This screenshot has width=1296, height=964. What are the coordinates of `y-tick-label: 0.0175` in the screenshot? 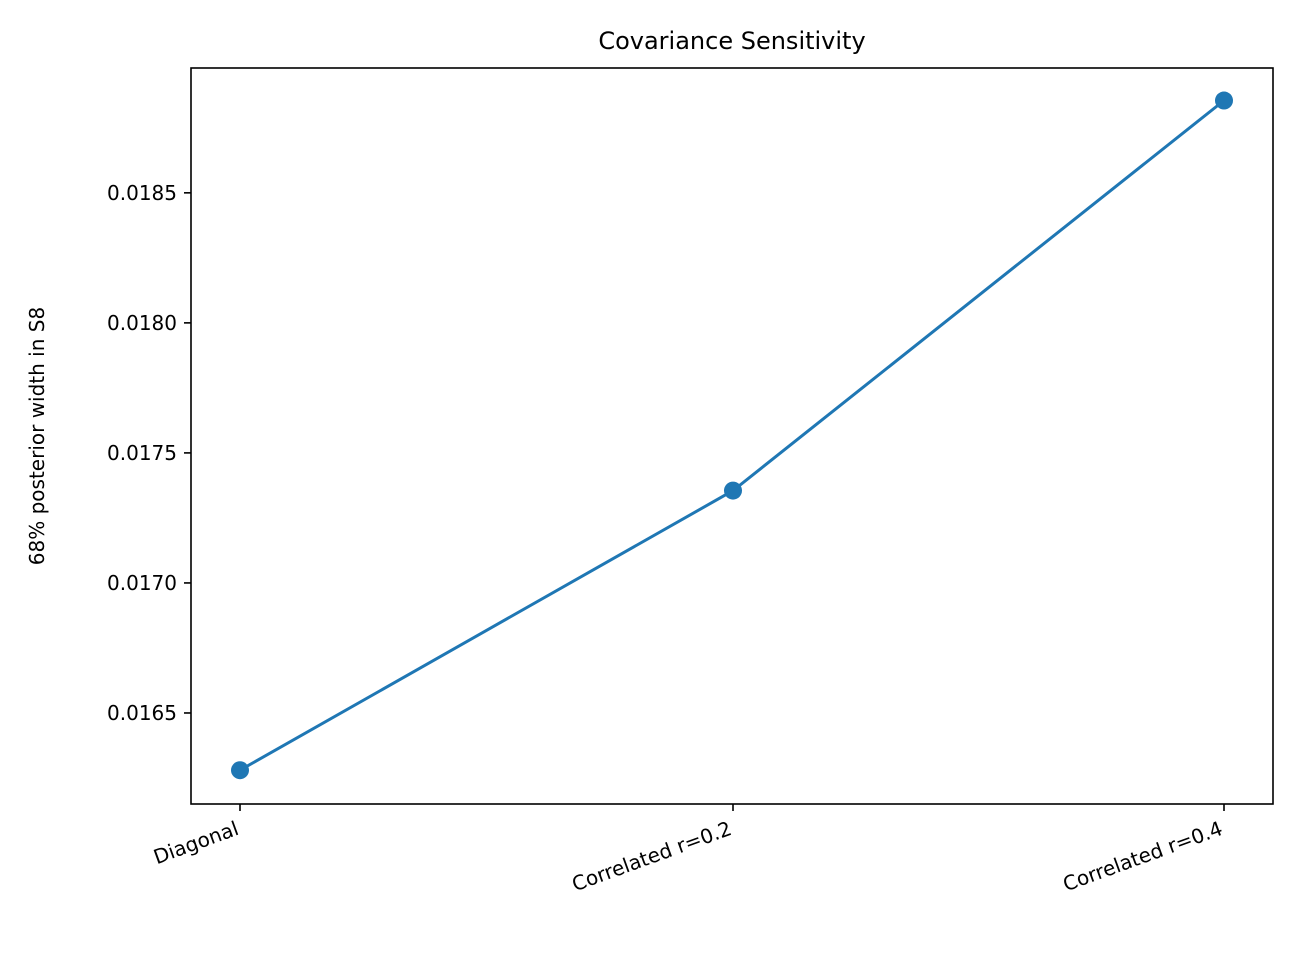 It's located at (142, 453).